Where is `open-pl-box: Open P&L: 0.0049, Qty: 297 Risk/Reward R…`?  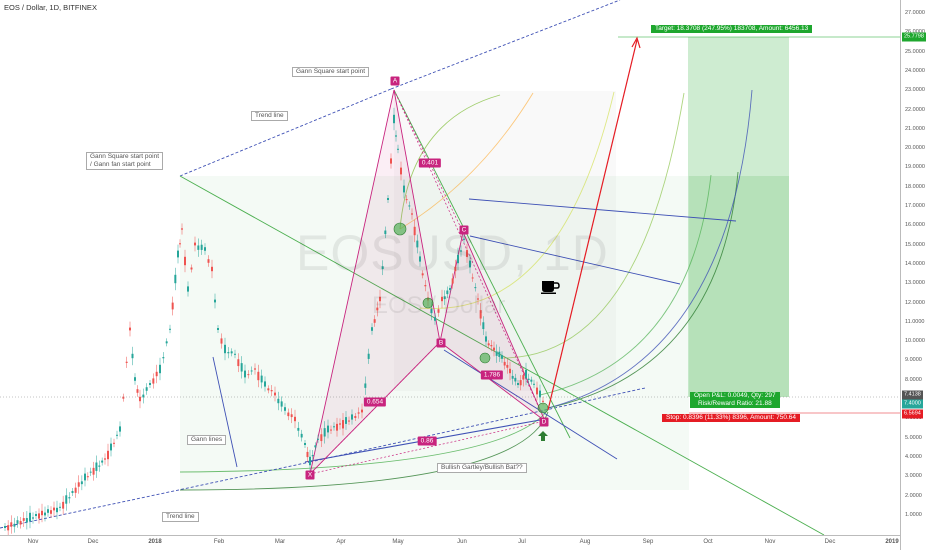
open-pl-box: Open P&L: 0.0049, Qty: 297 Risk/Reward R… is located at coordinates (735, 400).